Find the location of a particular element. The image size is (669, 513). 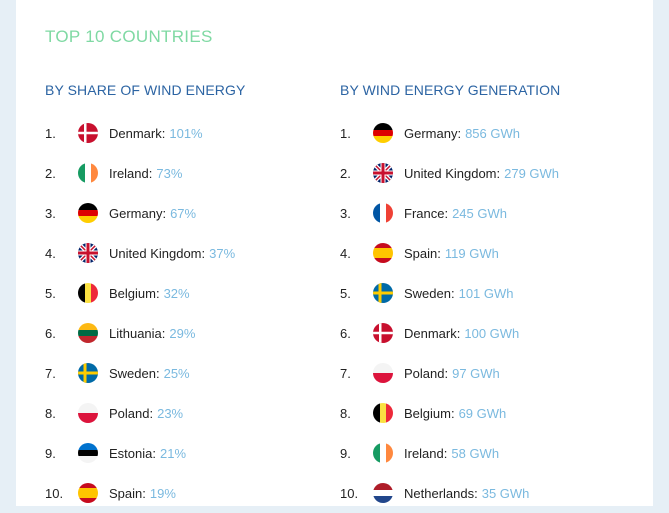

estonia-flag-icon is located at coordinates (88, 453).